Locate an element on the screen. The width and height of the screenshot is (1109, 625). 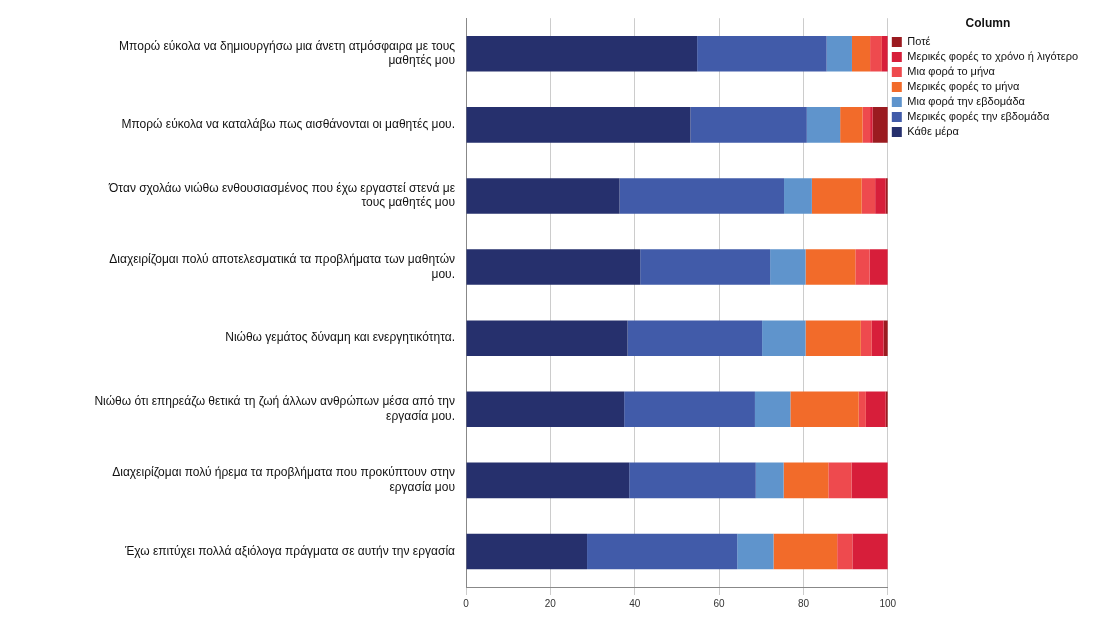
y-tick-label: Όταν σχολάω νιώθω ενθουσιασμένος που έχω εργαστεί στενά με τους μαθητές μου is located at coordinates (282, 195).